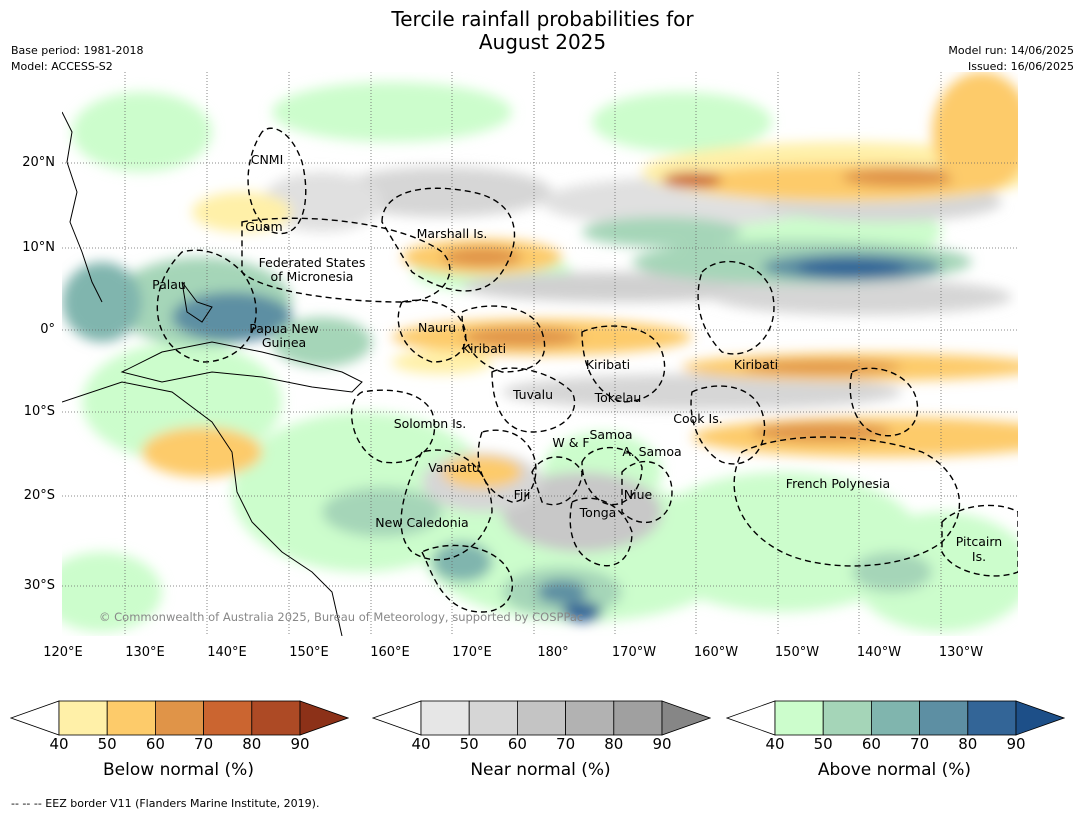 This screenshot has height=816, width=1085. What do you see at coordinates (540, 770) in the screenshot?
I see `colorbar-title: Near normal (%)` at bounding box center [540, 770].